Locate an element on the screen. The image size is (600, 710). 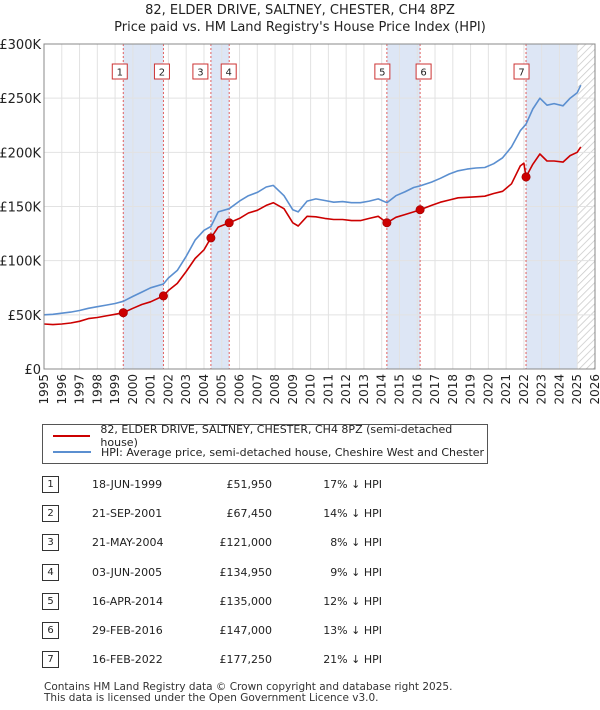
x-tick-label: 2001 is located at coordinates (151, 389).